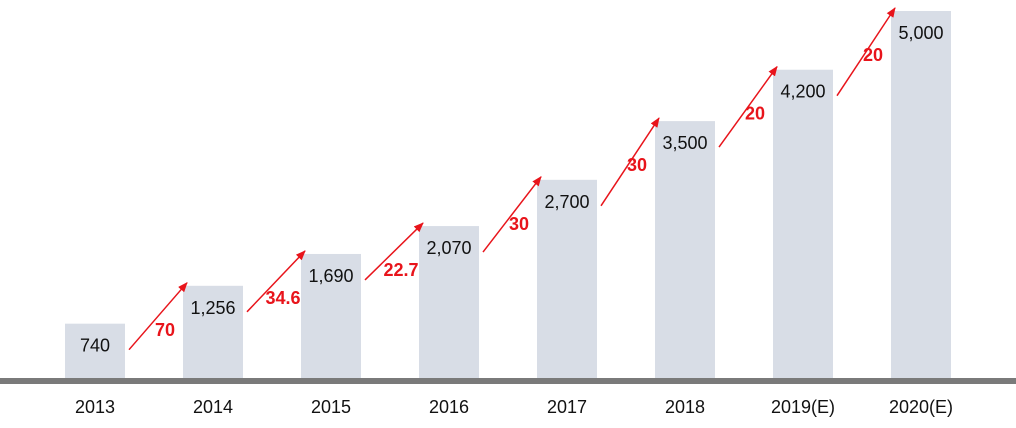 The width and height of the screenshot is (1016, 428). What do you see at coordinates (282, 298) in the screenshot?
I see `growth-label-1: 34.6` at bounding box center [282, 298].